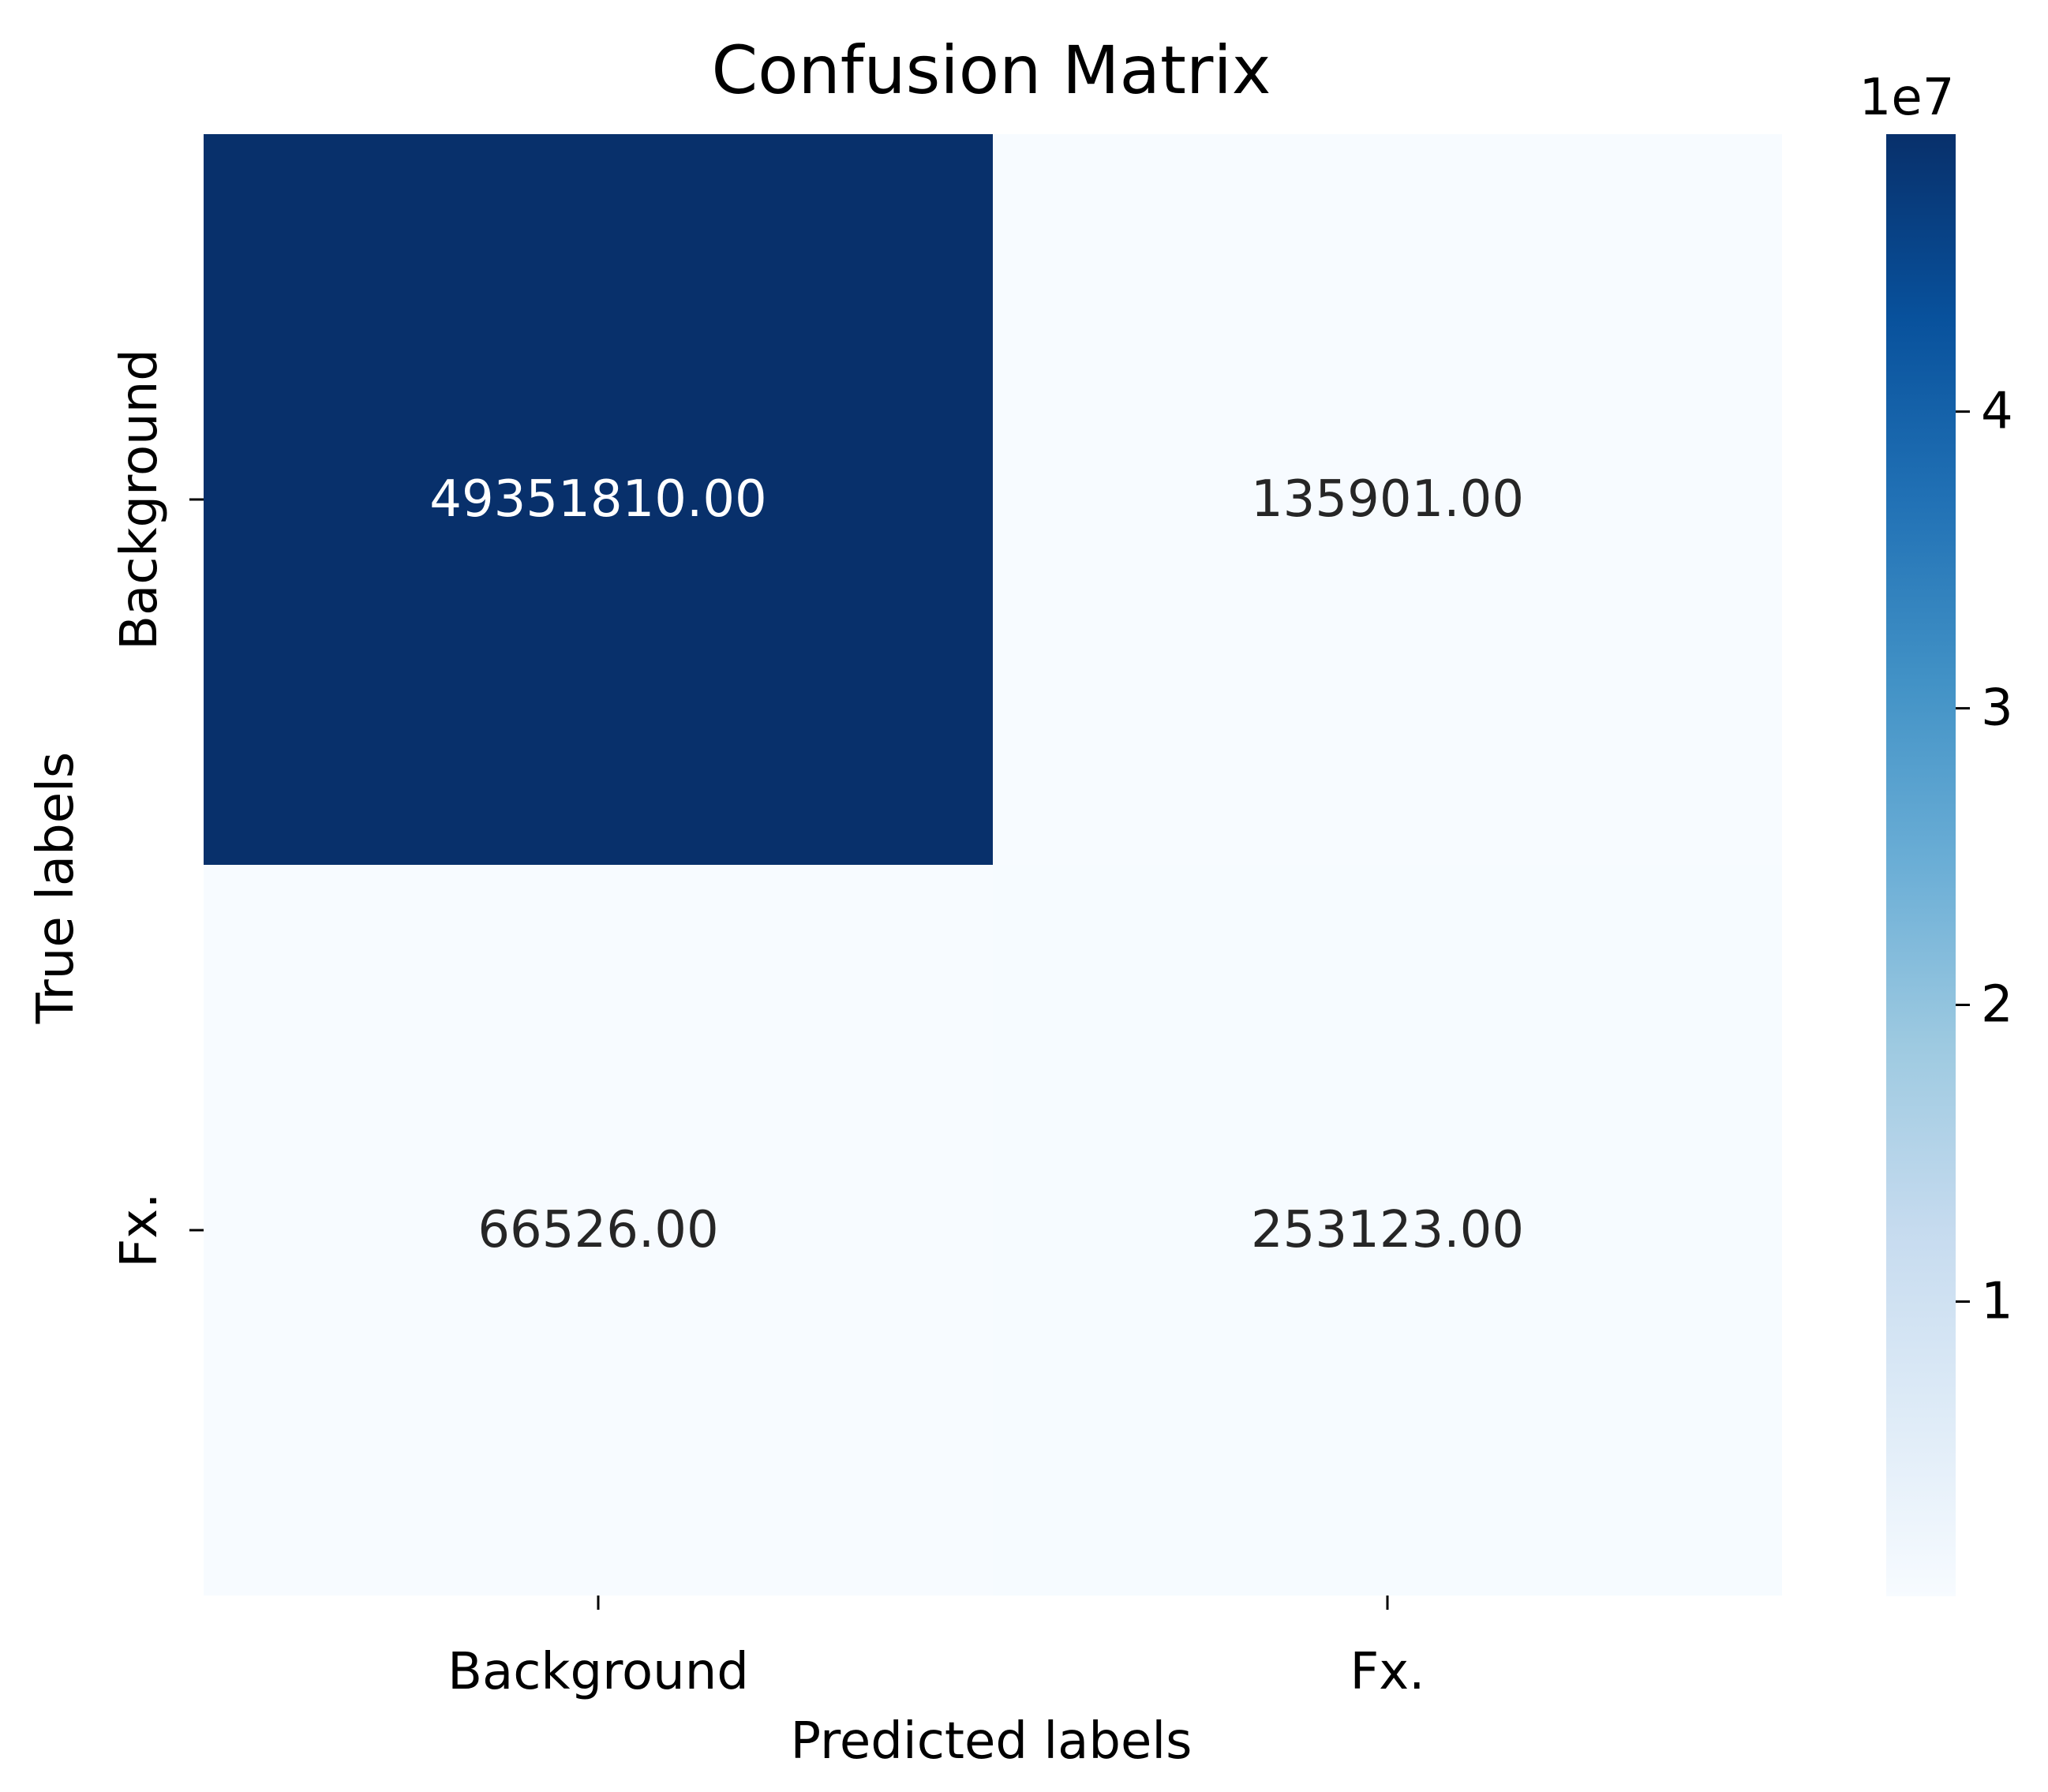  What do you see at coordinates (1387, 1672) in the screenshot?
I see `x-tick-label-1: Fx.` at bounding box center [1387, 1672].